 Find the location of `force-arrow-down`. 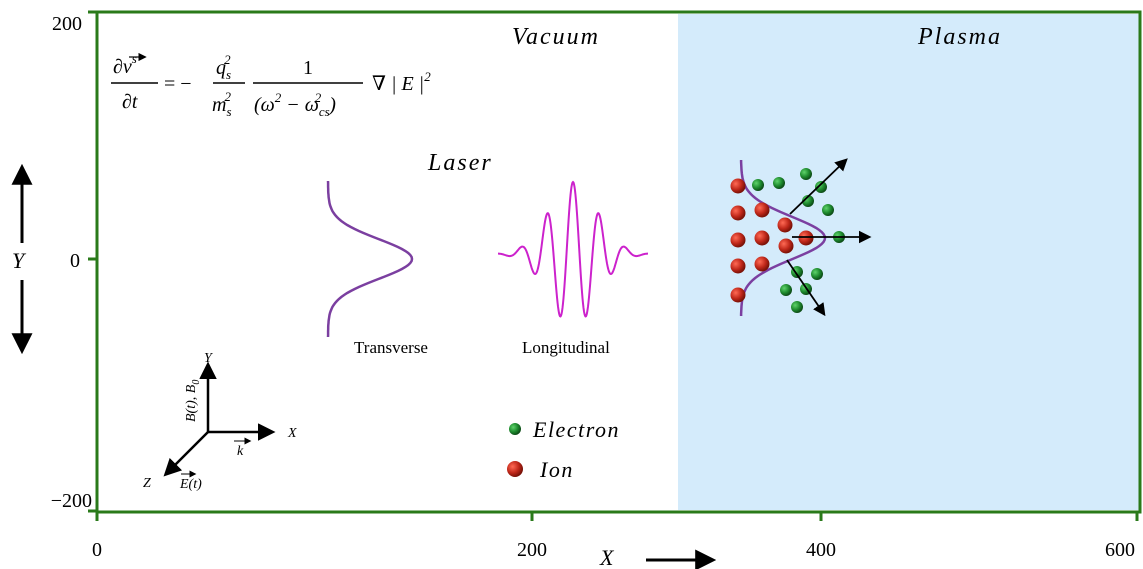

force-arrow-down is located at coordinates (806, 288).